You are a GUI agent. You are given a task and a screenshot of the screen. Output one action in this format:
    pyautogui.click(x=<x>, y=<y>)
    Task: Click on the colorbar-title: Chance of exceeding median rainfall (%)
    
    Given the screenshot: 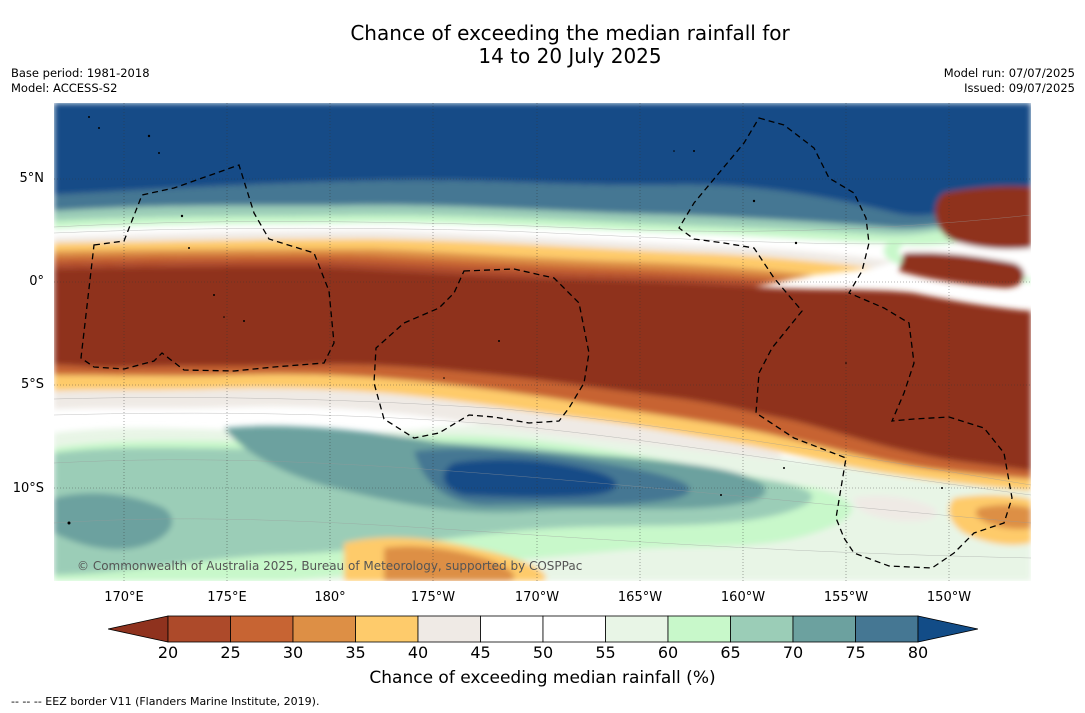 What is the action you would take?
    pyautogui.click(x=542, y=678)
    